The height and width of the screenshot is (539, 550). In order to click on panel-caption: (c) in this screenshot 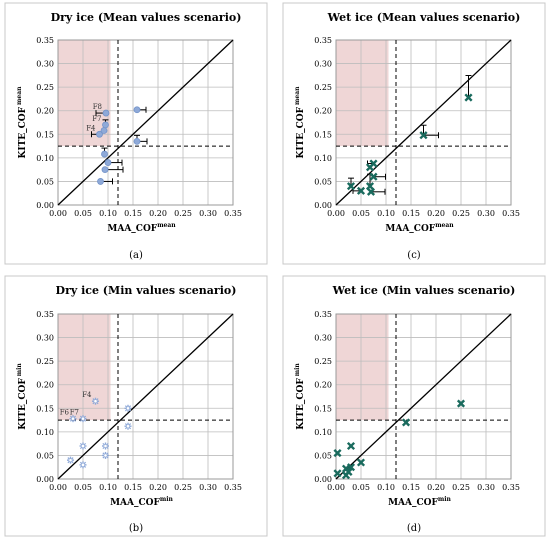, I will do `click(414, 255)`.